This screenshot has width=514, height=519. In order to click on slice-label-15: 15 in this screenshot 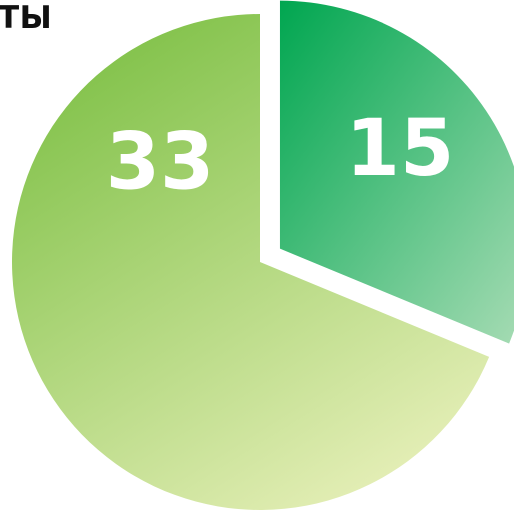, I will do `click(400, 149)`.